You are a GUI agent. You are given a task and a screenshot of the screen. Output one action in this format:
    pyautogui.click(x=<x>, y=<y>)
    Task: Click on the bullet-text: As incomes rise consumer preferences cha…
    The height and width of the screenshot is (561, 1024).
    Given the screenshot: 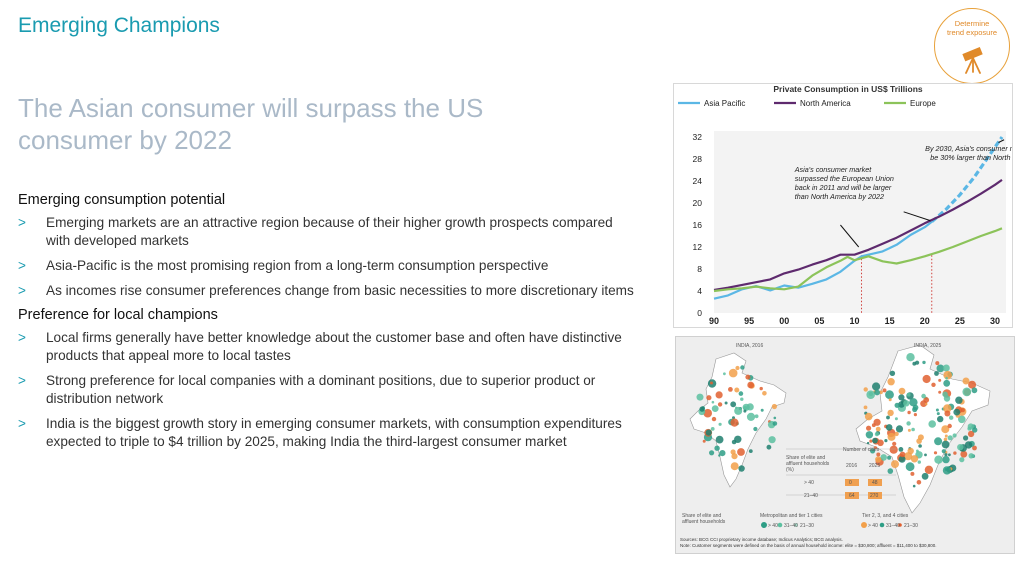 What is the action you would take?
    pyautogui.click(x=340, y=290)
    